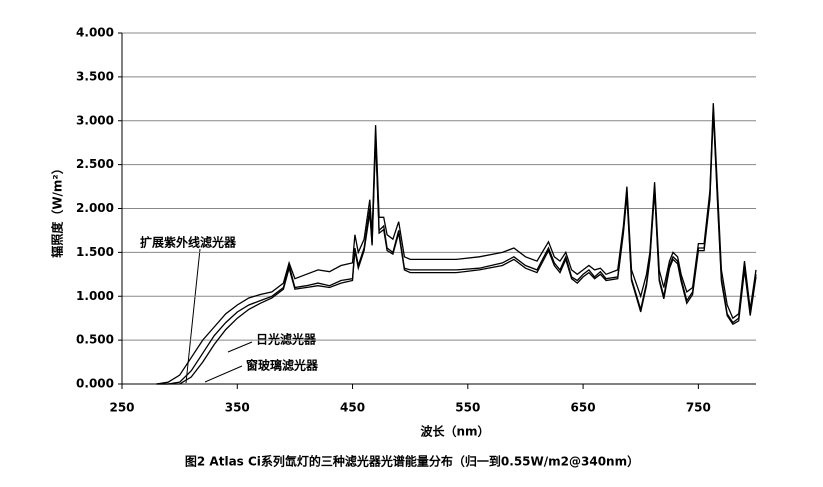 The width and height of the screenshot is (823, 487). Describe the element at coordinates (583, 408) in the screenshot. I see `x-tick-label: 650` at that location.